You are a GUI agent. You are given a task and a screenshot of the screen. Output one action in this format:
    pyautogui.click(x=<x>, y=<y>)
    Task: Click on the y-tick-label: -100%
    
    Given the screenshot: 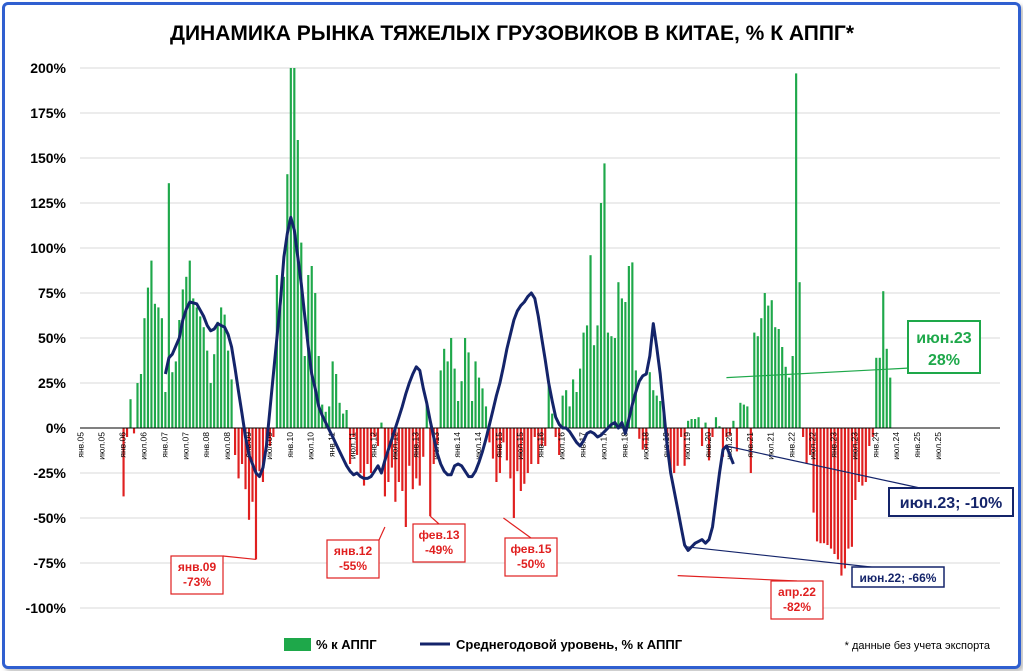 What is the action you would take?
    pyautogui.click(x=46, y=608)
    